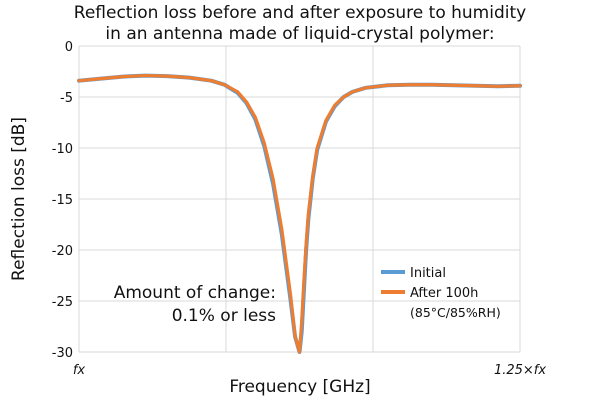 The height and width of the screenshot is (400, 601). I want to click on y-tick-label: -5, so click(66, 98).